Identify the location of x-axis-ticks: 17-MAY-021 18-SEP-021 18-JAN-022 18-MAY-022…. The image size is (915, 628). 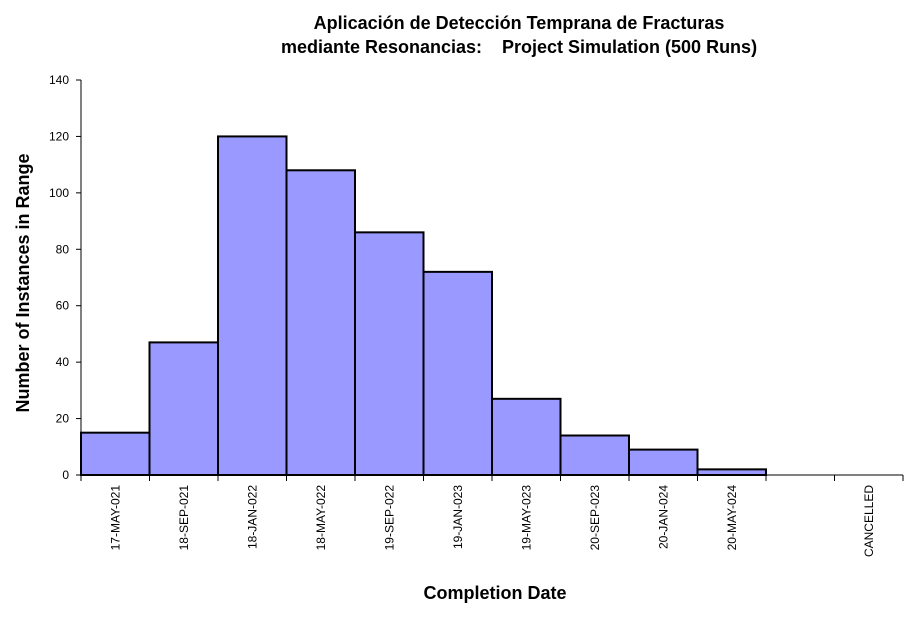
(492, 516).